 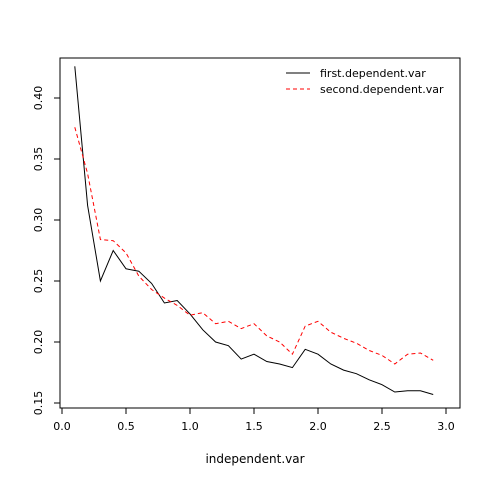 I want to click on y-tick-label: 0.40, so click(x=38, y=98).